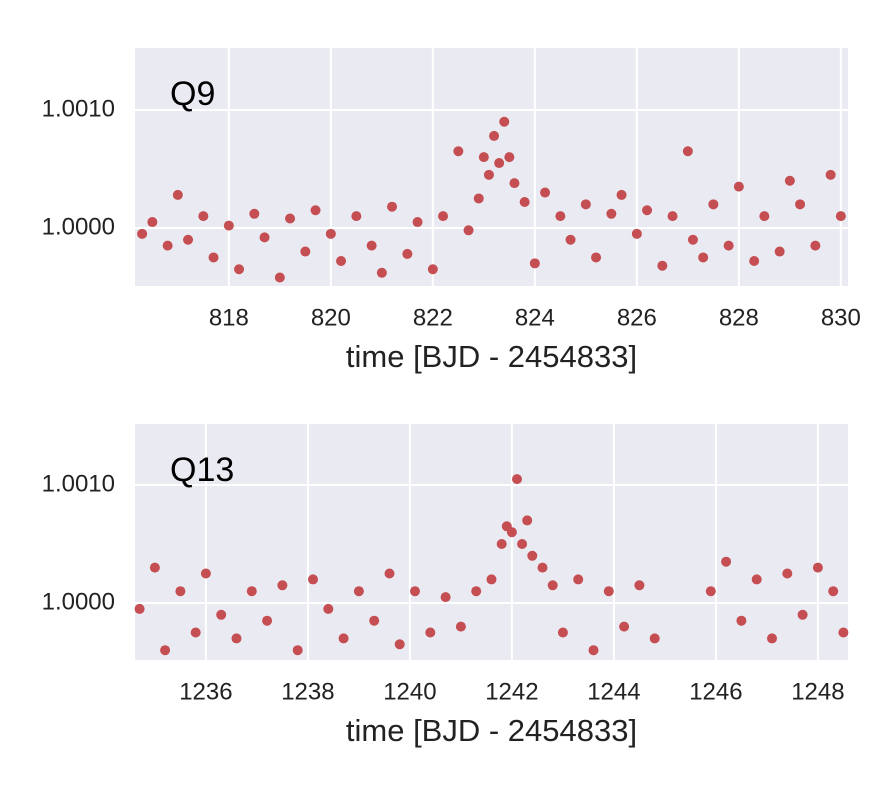 This screenshot has height=786, width=892. I want to click on x-tick-label: 824, so click(535, 317).